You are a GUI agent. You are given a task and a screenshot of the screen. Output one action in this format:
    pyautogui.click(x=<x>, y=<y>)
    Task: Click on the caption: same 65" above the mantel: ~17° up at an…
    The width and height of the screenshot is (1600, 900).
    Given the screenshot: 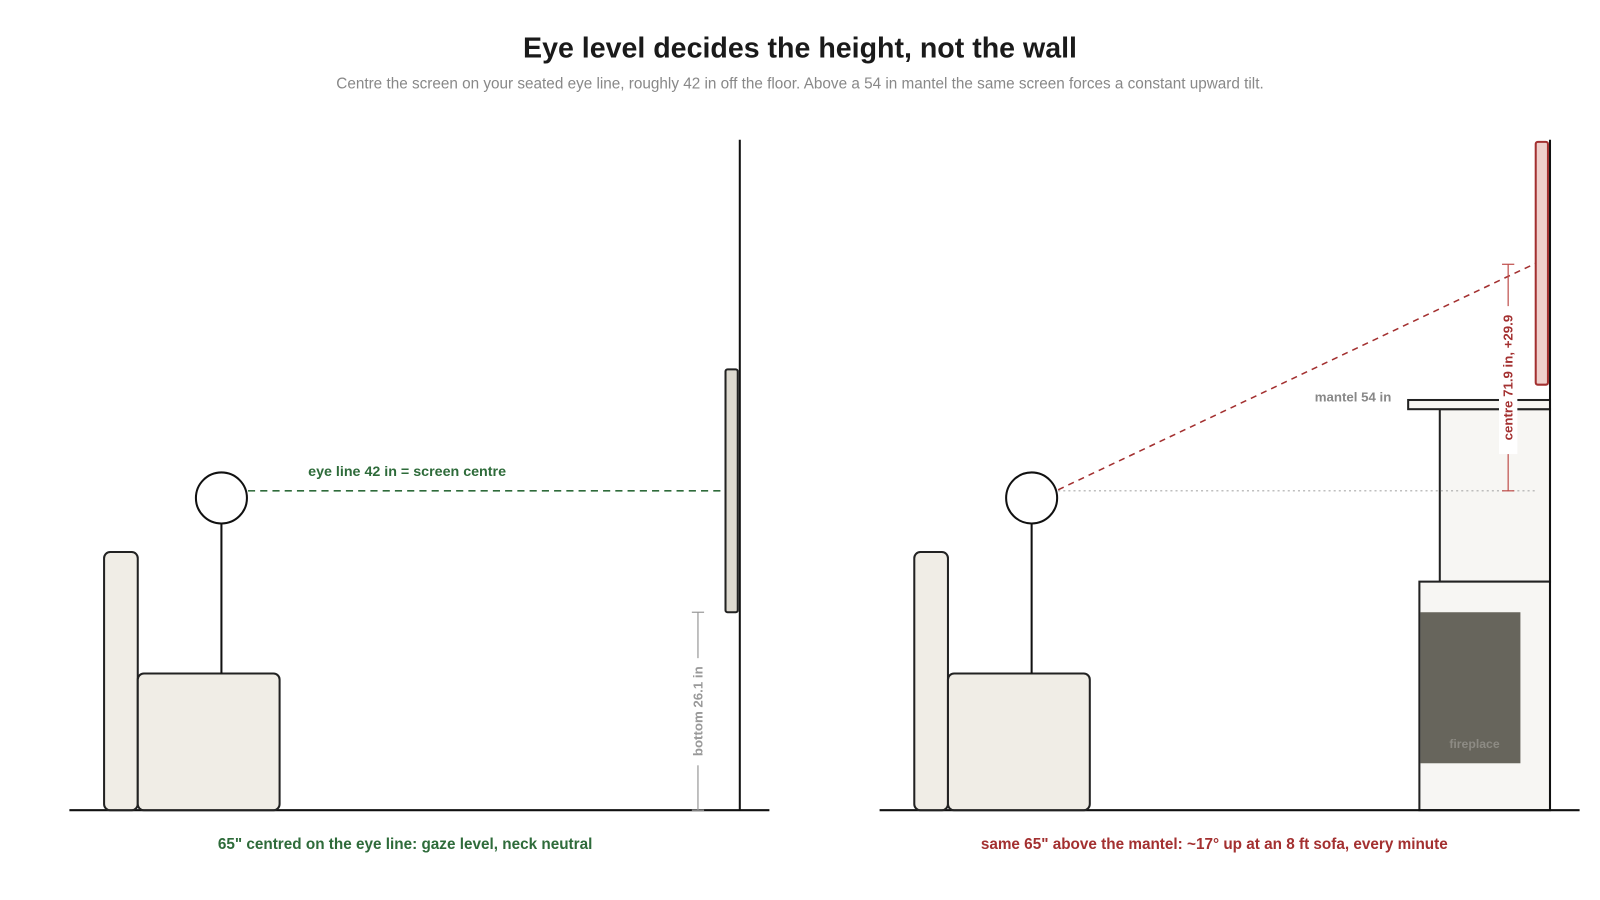 What is the action you would take?
    pyautogui.click(x=1214, y=844)
    